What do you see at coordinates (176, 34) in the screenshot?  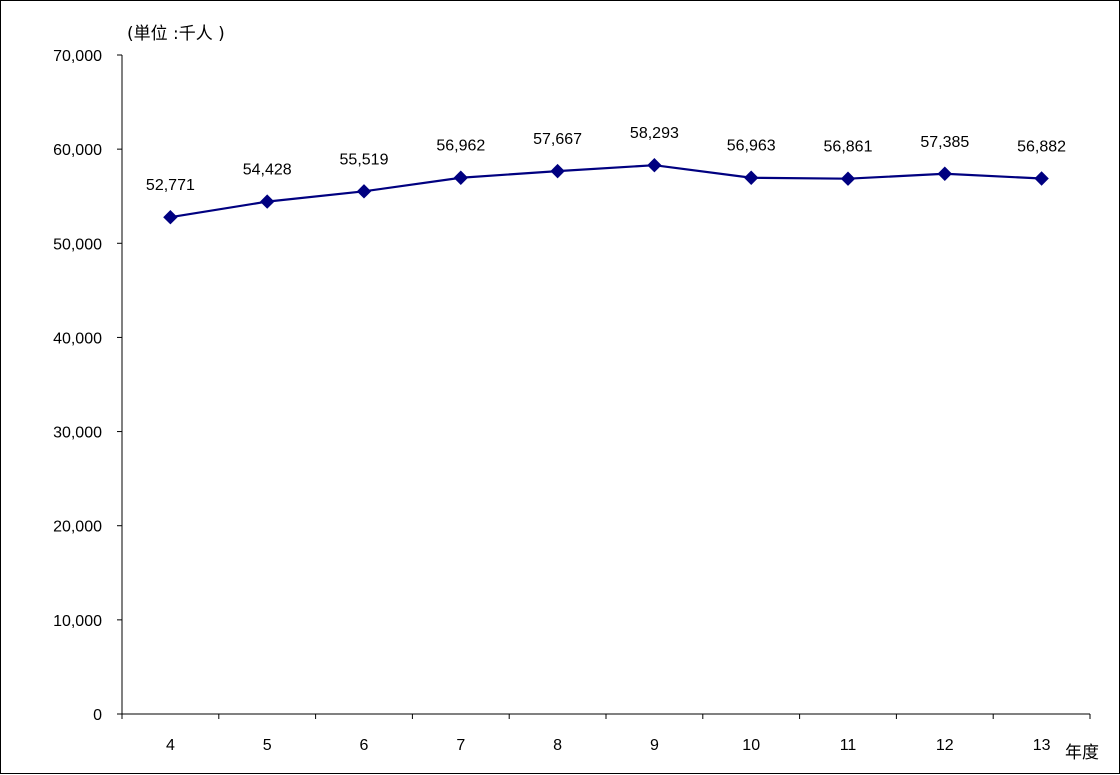 I see `unit-label: (単位 :千人 )` at bounding box center [176, 34].